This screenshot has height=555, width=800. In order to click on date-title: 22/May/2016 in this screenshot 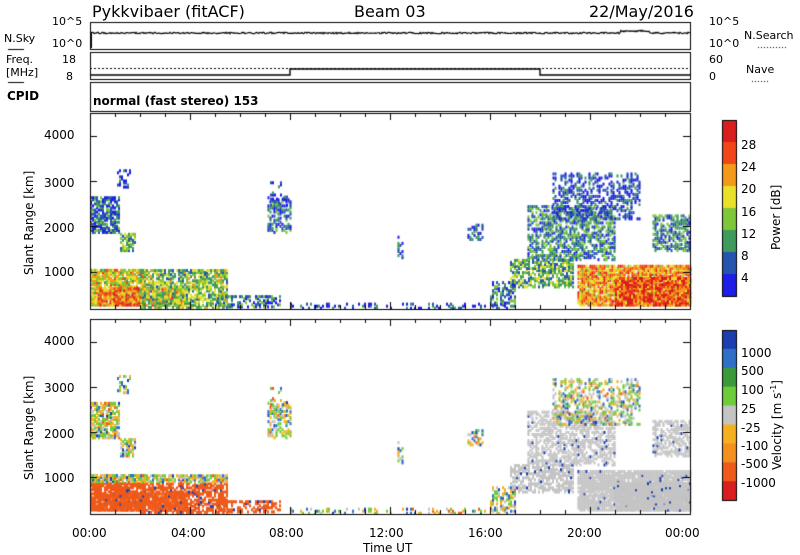, I will do `click(641, 11)`.